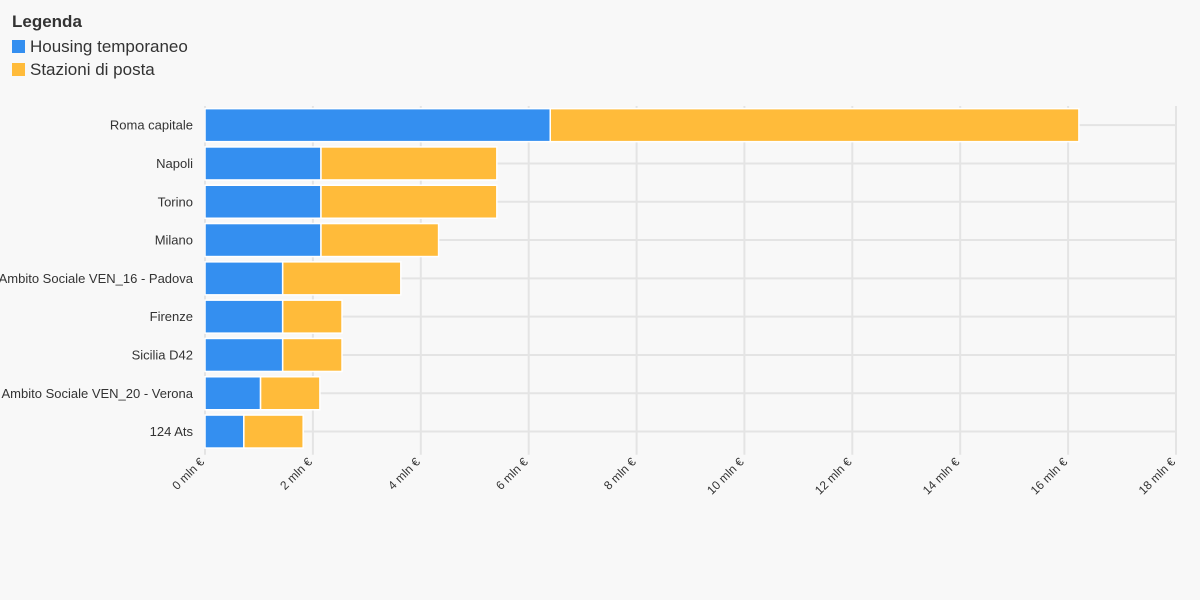  I want to click on category-label: 124 Ats, so click(172, 431).